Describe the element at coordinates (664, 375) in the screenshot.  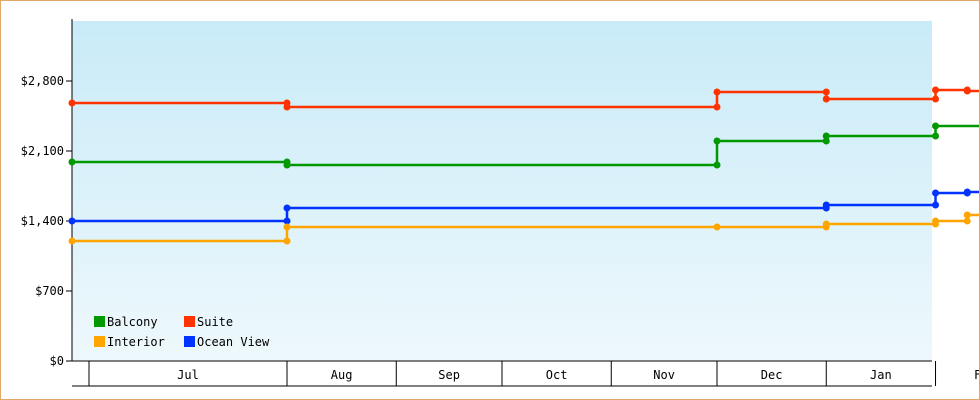
I see `x-tick-label: Nov` at that location.